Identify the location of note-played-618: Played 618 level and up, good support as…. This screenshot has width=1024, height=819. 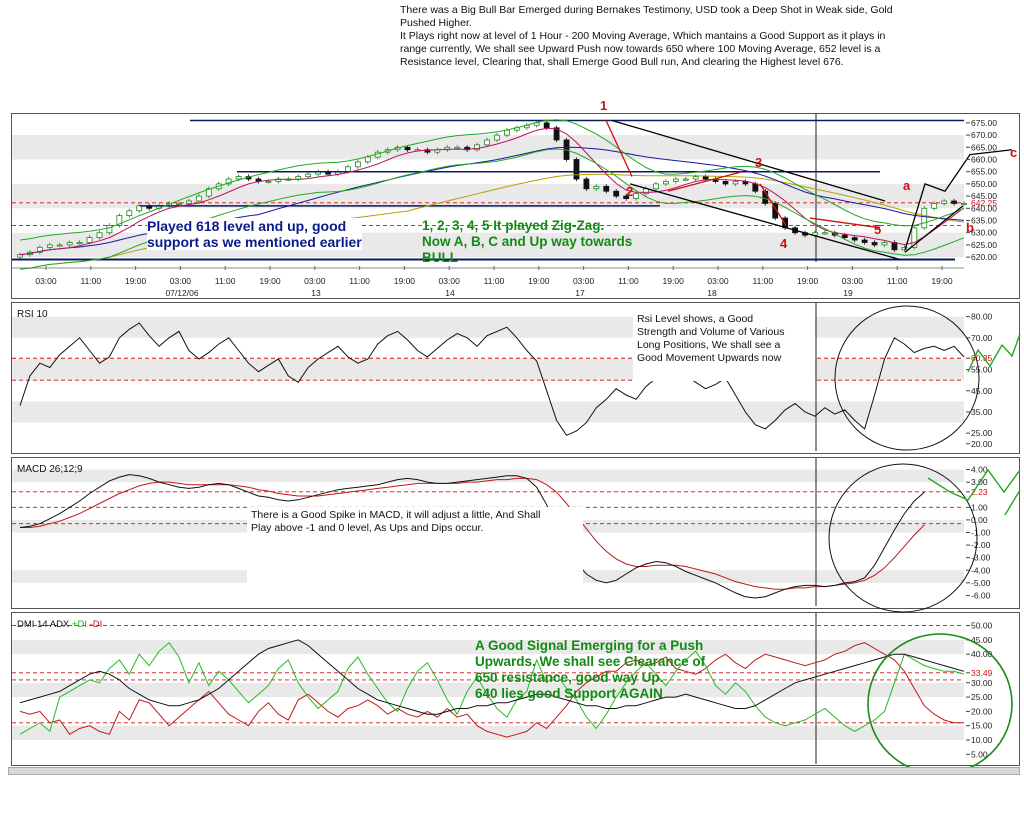
(254, 234).